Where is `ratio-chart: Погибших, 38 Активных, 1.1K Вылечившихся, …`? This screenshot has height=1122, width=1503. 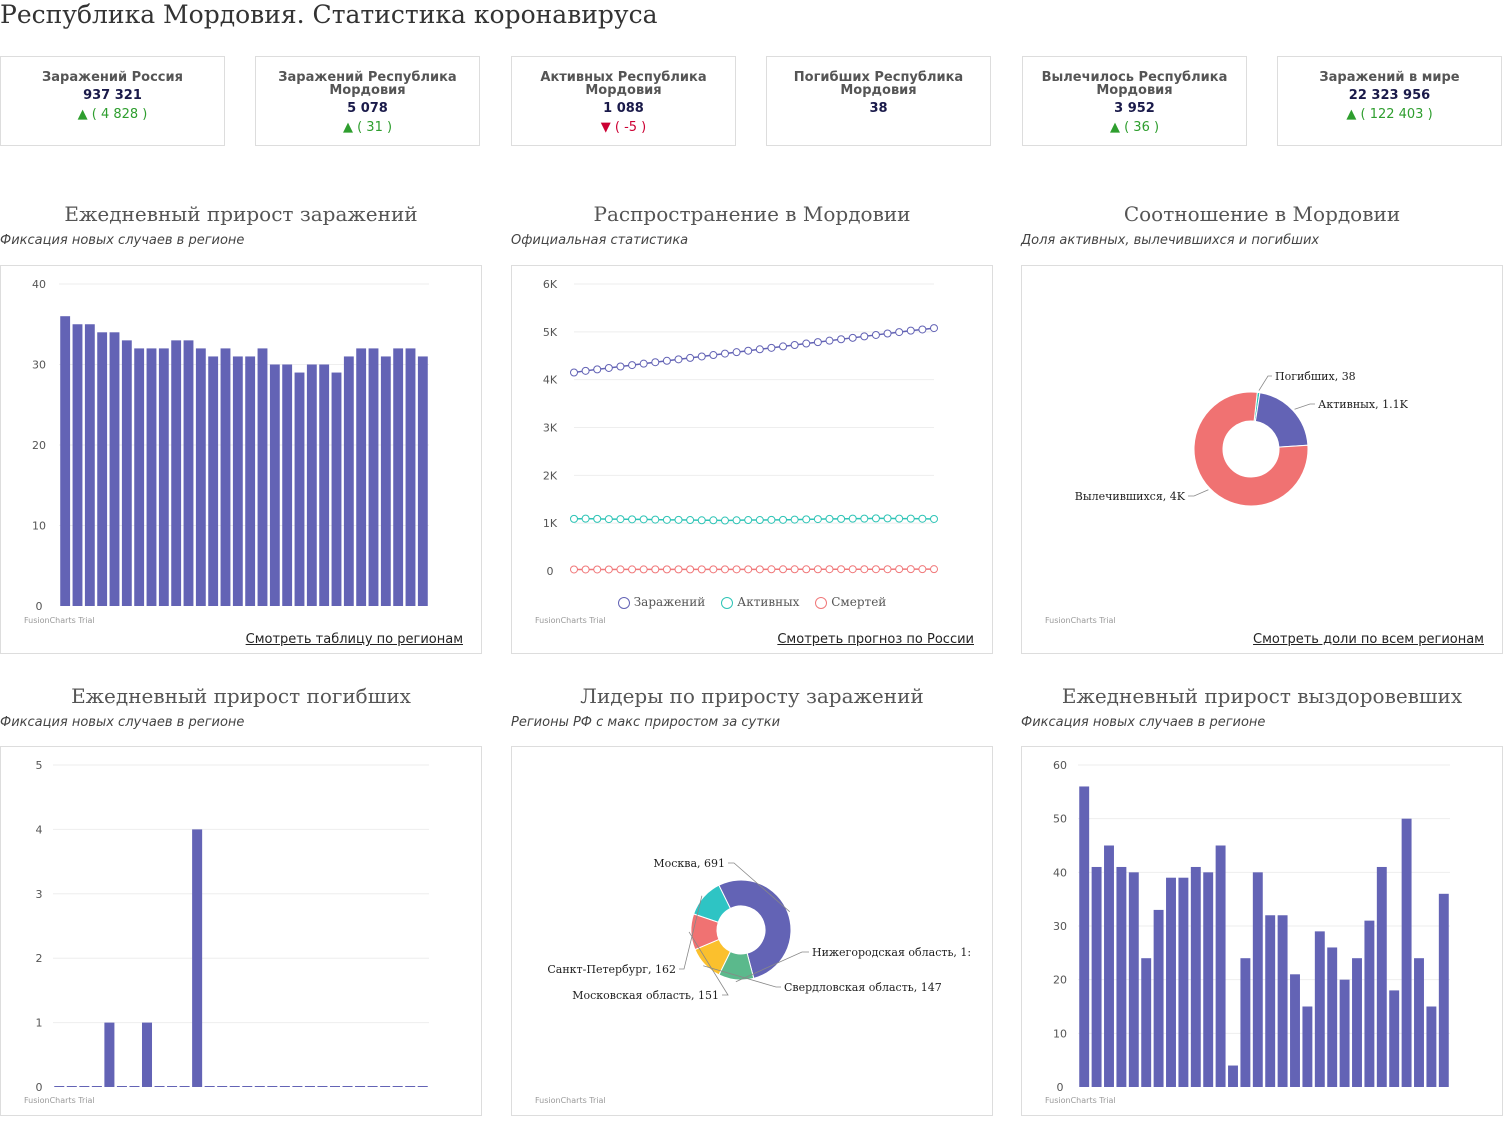 ratio-chart: Погибших, 38 Активных, 1.1K Вылечившихся, … is located at coordinates (1262, 459).